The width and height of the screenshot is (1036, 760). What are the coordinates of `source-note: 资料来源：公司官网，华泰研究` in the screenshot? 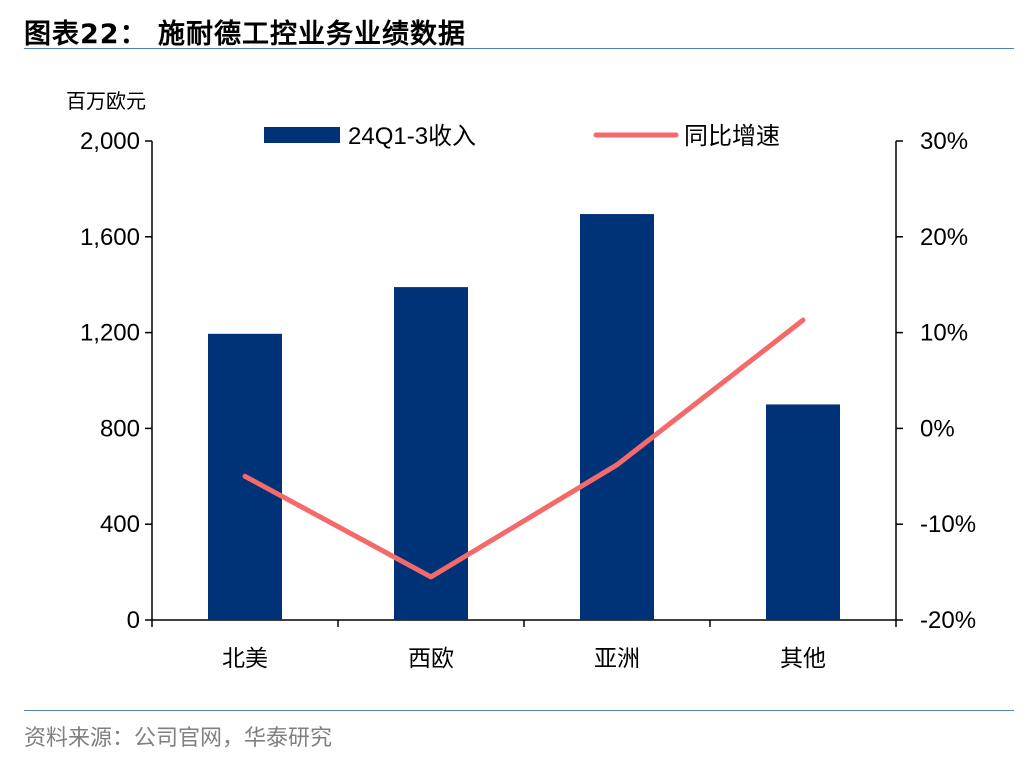 It's located at (178, 738).